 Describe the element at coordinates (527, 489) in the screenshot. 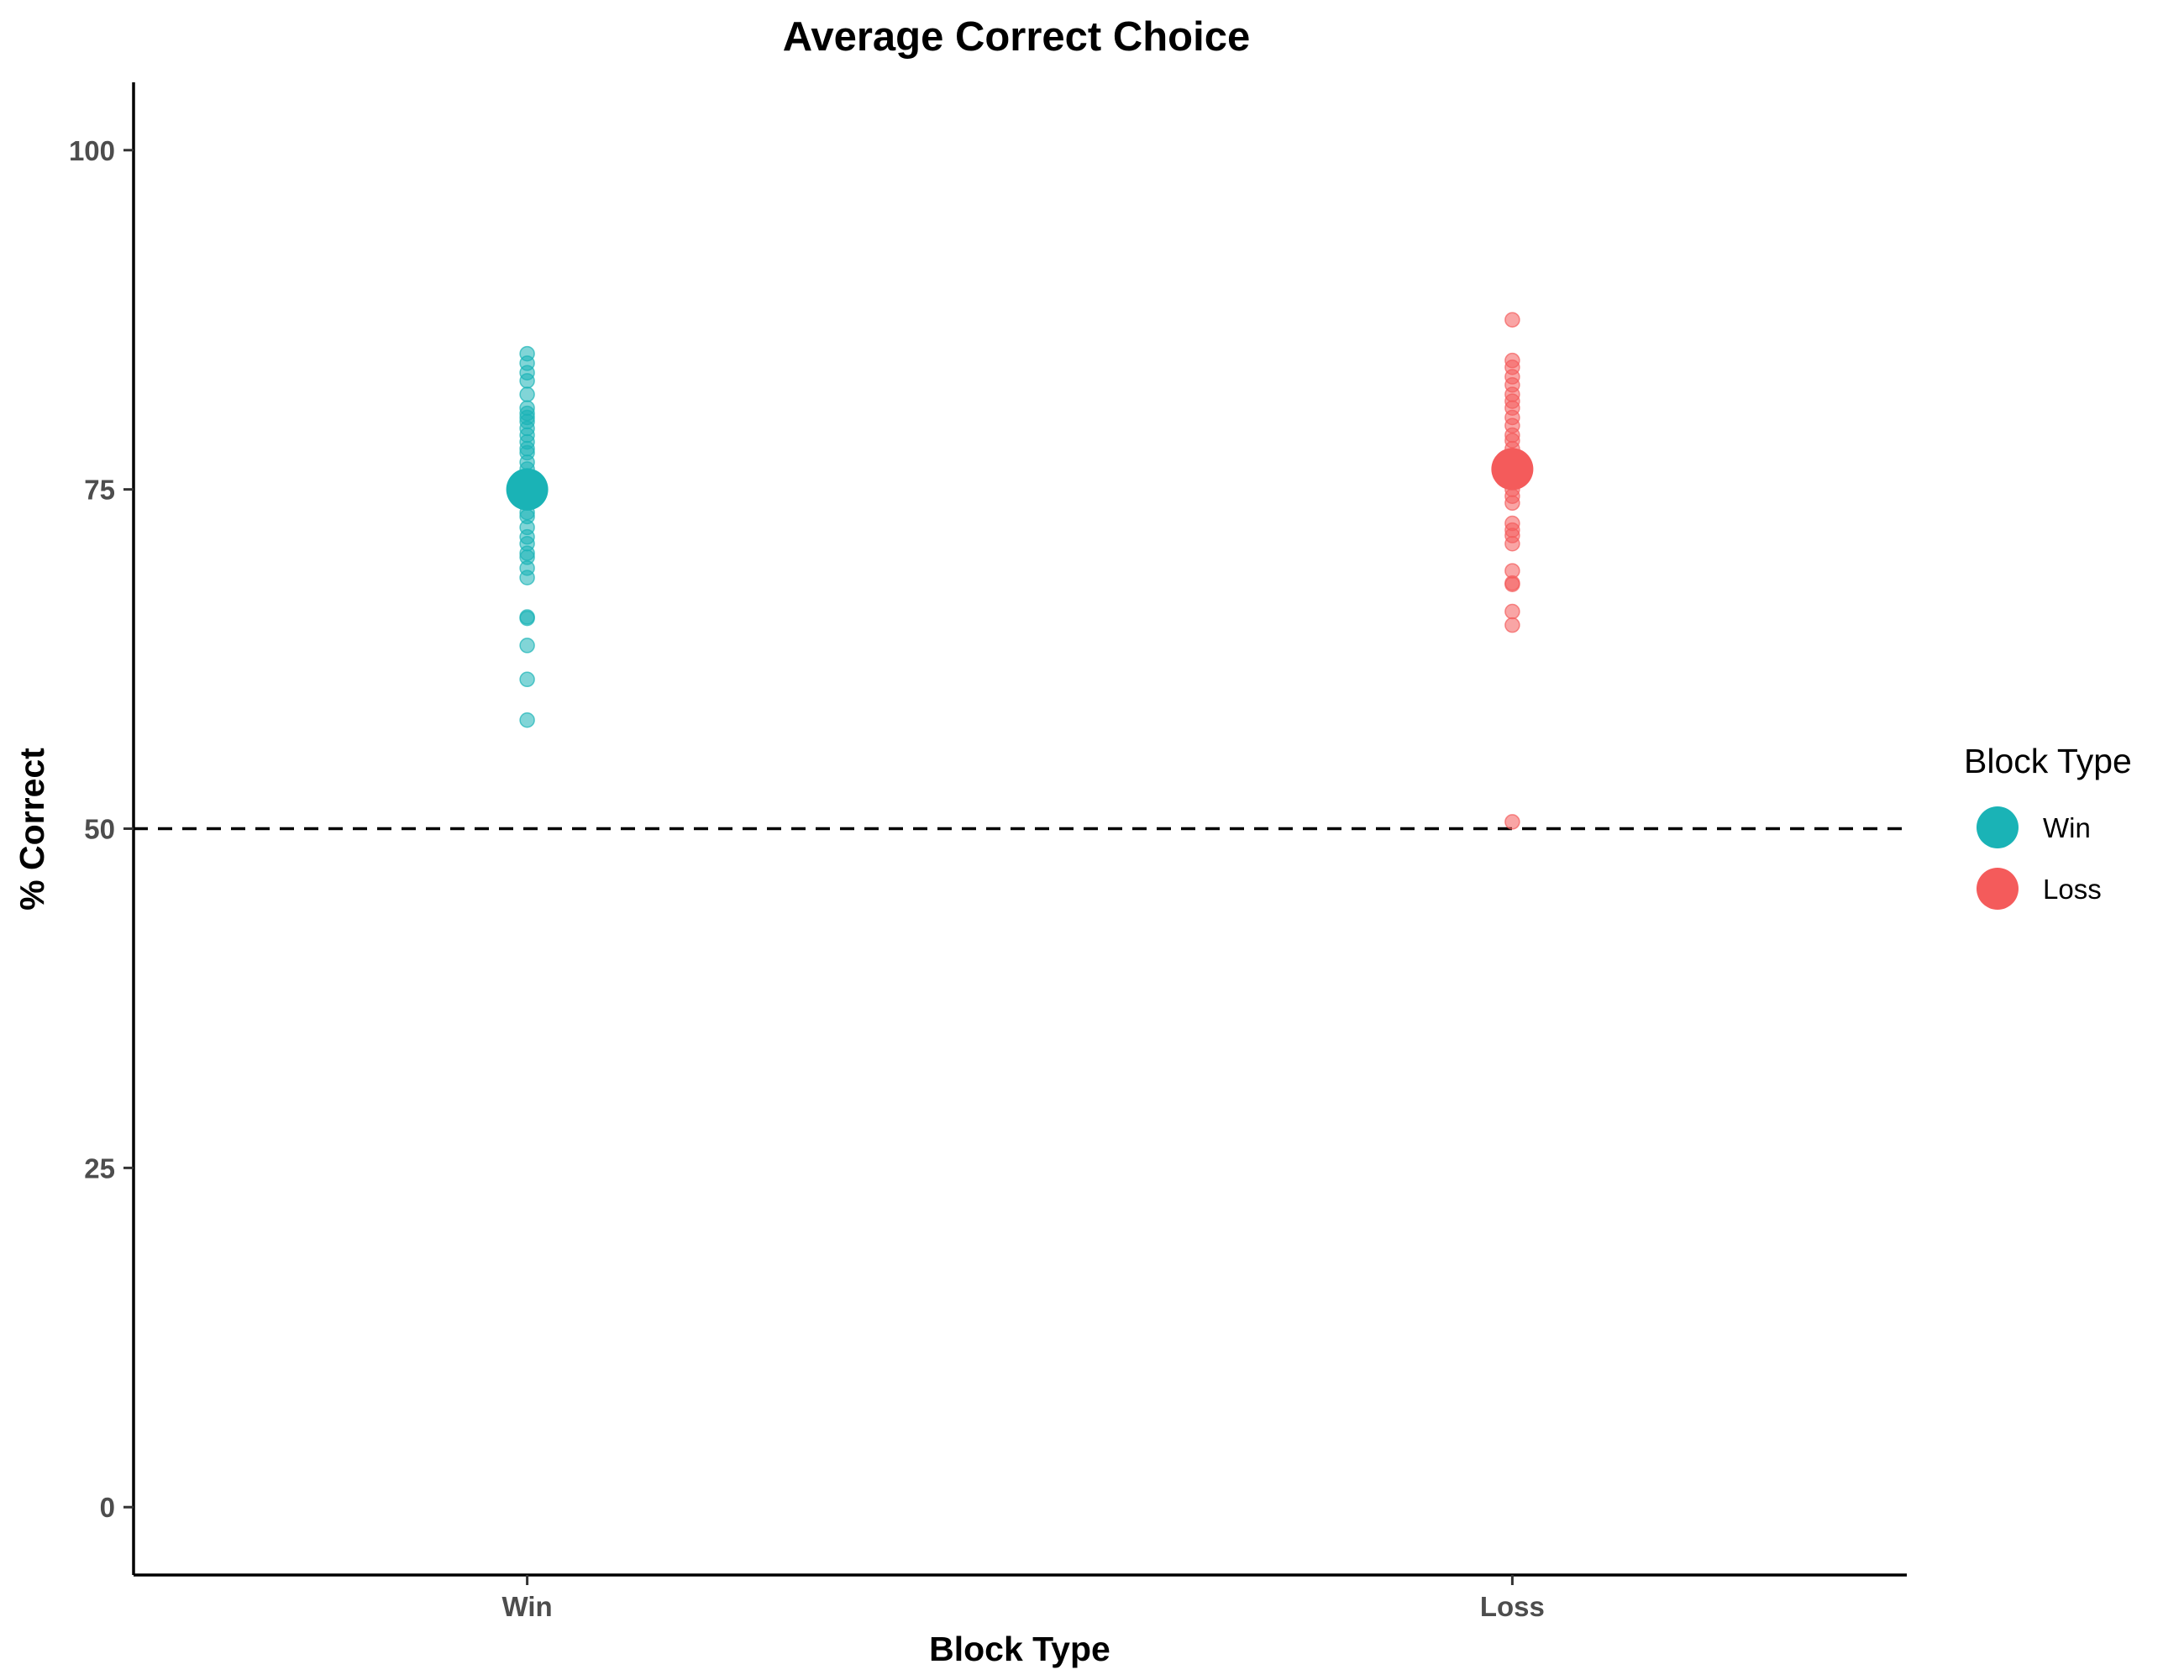

I see `mean-point-win` at that location.